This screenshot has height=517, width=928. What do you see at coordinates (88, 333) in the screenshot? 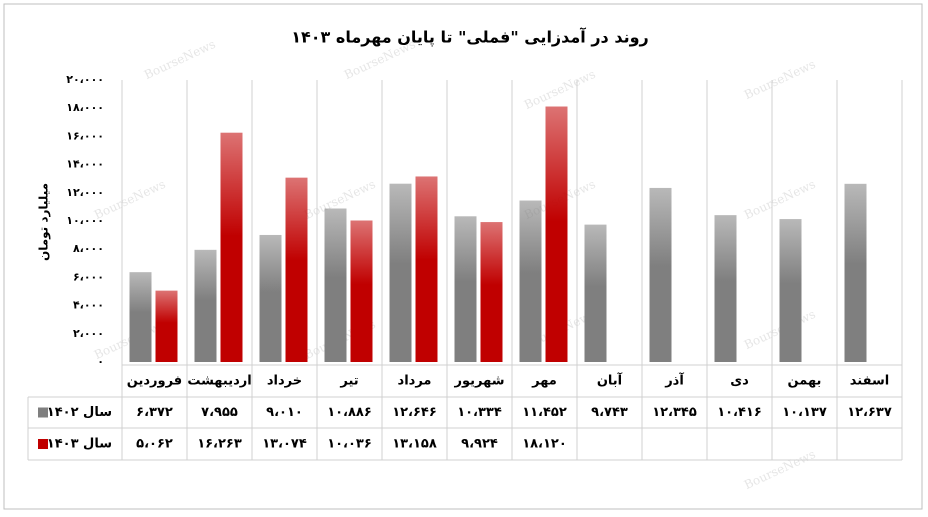
I see `y-tick-label: ۲،۰۰۰` at bounding box center [88, 333].